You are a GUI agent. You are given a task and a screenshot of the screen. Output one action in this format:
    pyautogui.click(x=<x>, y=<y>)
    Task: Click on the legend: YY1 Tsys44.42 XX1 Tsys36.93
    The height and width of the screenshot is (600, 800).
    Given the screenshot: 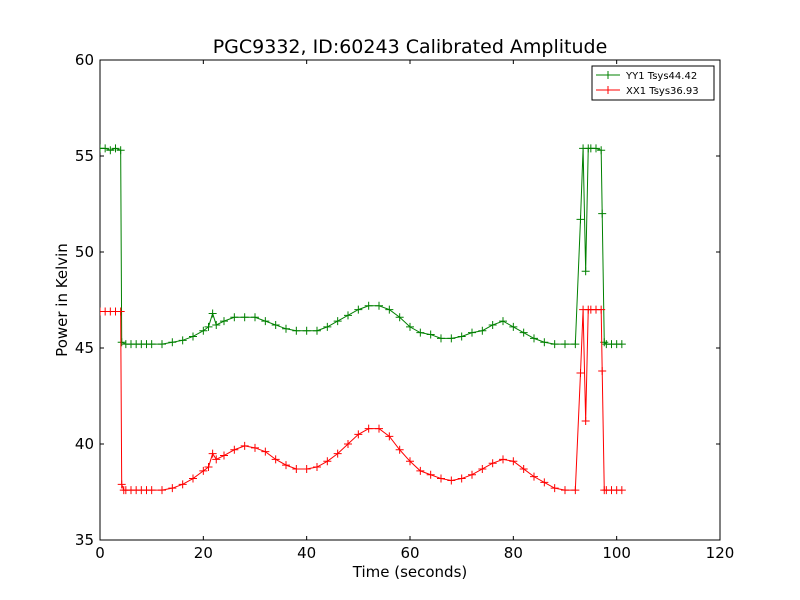 What is the action you would take?
    pyautogui.click(x=653, y=83)
    